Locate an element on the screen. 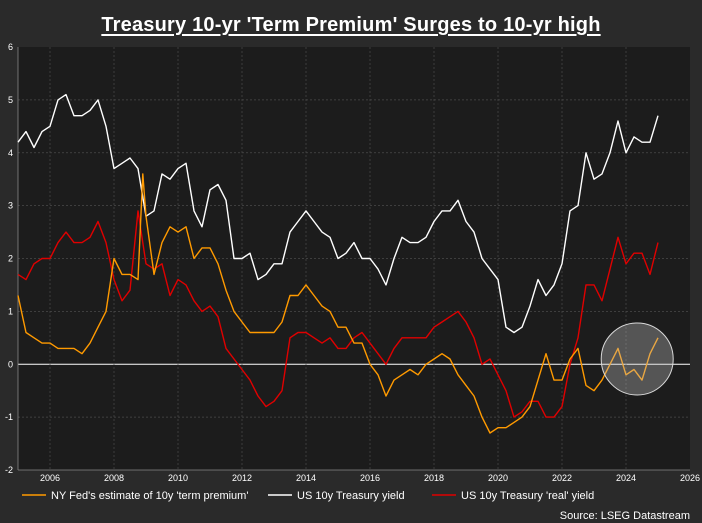 This screenshot has height=523, width=702. x-tick-label: 2022 is located at coordinates (562, 478).